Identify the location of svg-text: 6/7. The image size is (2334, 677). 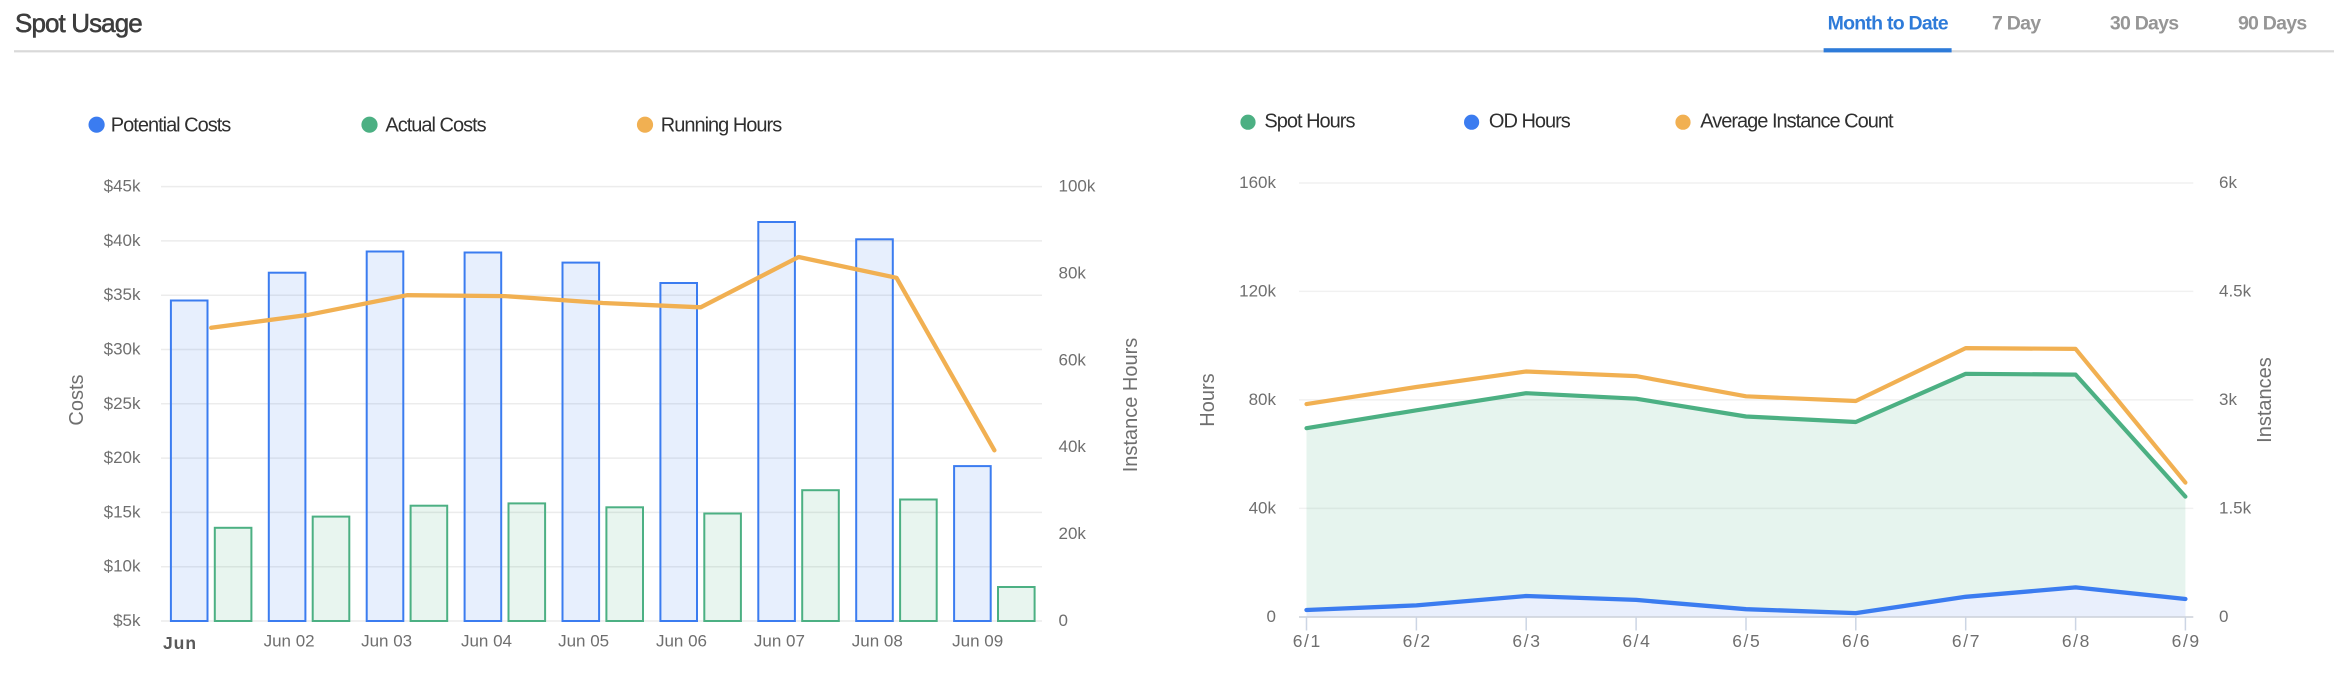
(1966, 641).